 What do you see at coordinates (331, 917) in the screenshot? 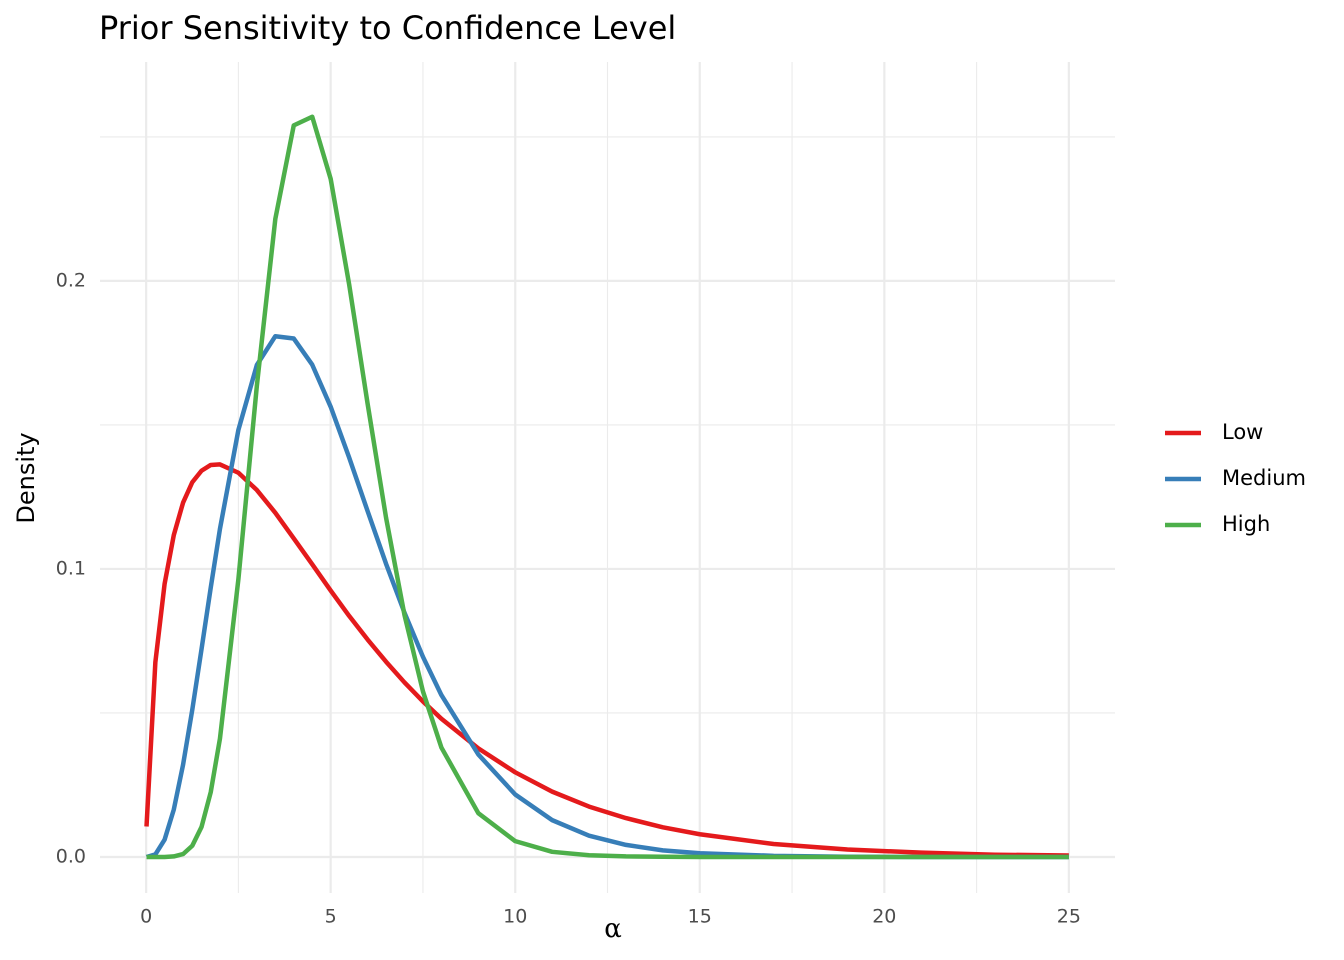
I see `x-tick-label: 5` at bounding box center [331, 917].